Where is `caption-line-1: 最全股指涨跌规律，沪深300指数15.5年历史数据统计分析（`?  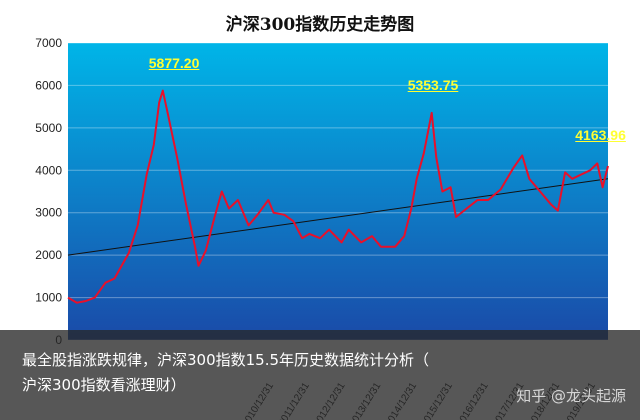 caption-line-1: 最全股指涨跌规律，沪深300指数15.5年历史数据统计分析（ is located at coordinates (226, 360).